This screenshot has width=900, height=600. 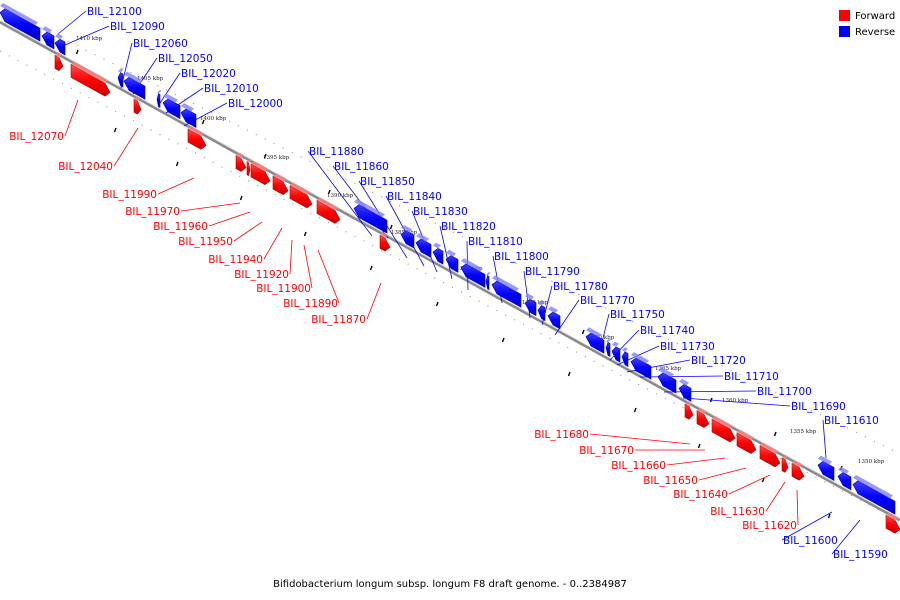 What do you see at coordinates (751, 377) in the screenshot?
I see `gene-label: BIL_11710` at bounding box center [751, 377].